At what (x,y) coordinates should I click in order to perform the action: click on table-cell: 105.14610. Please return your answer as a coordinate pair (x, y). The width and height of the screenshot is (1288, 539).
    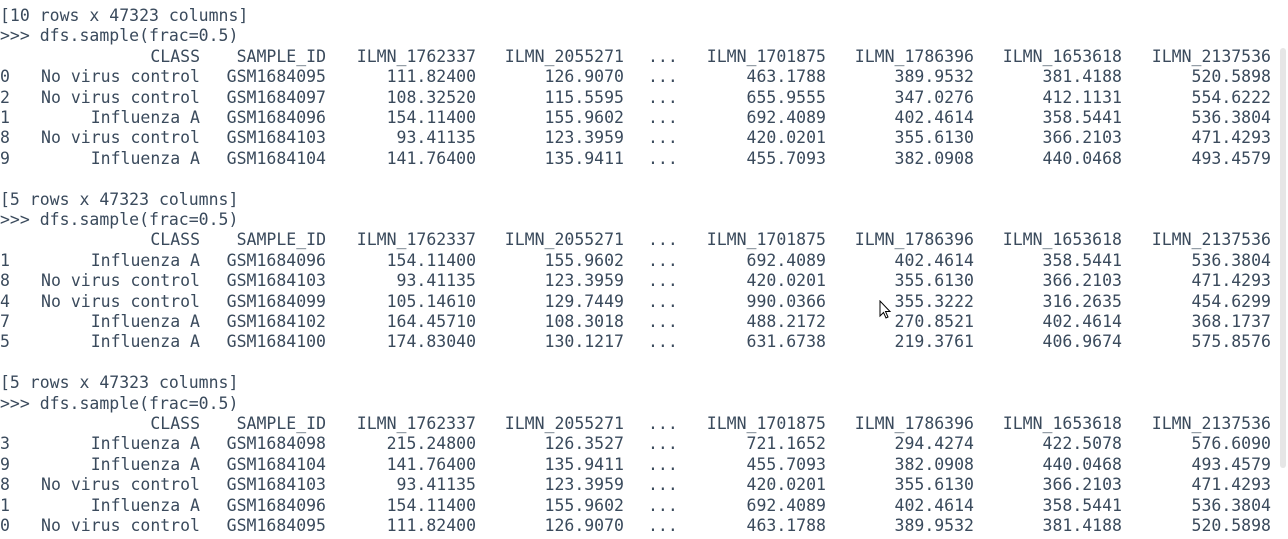
    Looking at the image, I should click on (431, 301).